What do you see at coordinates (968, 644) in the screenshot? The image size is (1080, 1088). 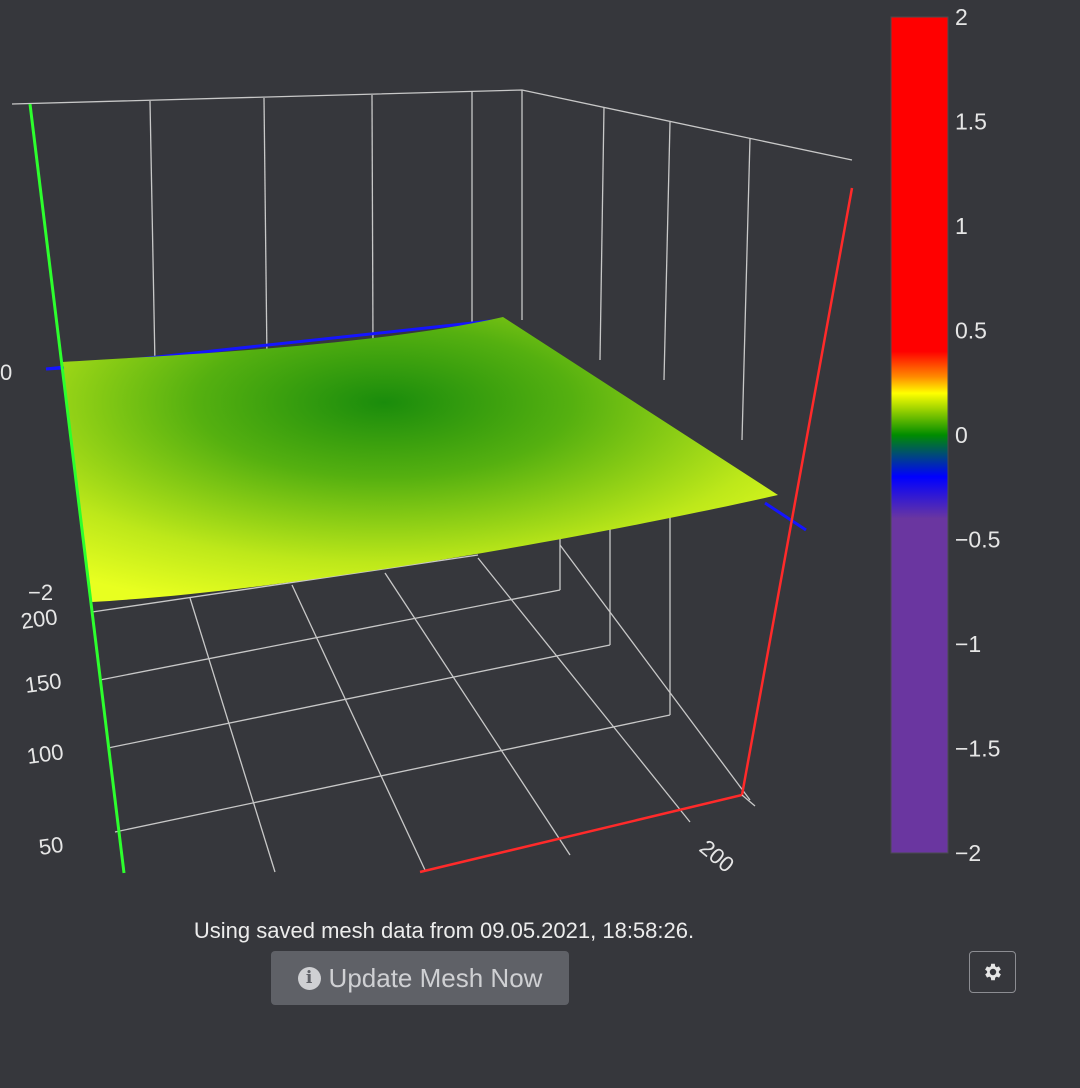 I see `colorbar-tick-label: −1` at bounding box center [968, 644].